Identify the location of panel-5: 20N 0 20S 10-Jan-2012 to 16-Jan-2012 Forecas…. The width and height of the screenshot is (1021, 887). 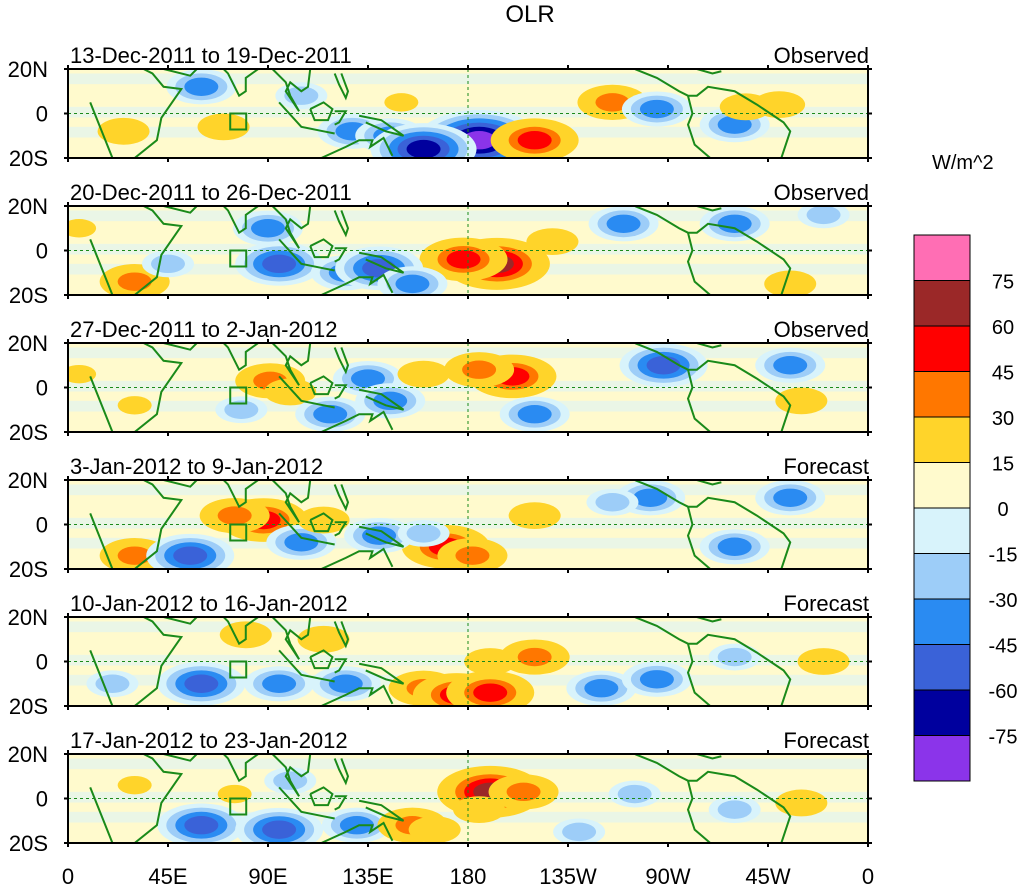
(440, 655).